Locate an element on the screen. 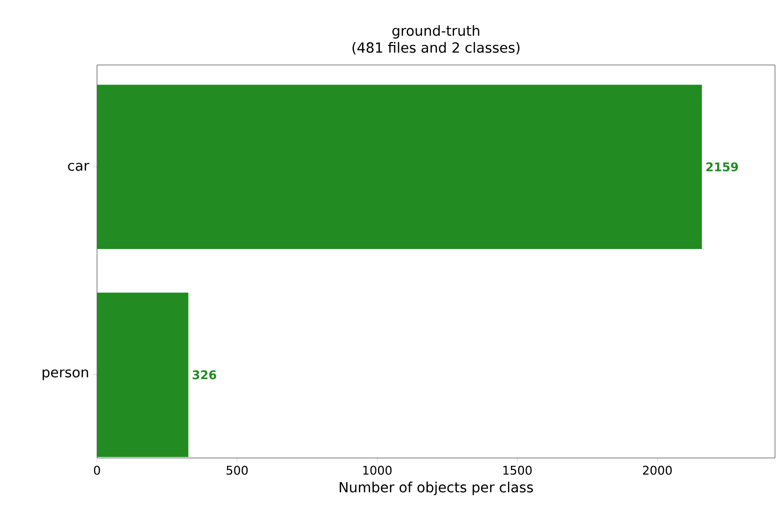 The image size is (778, 528). x-tick-label: 2000 is located at coordinates (657, 470).